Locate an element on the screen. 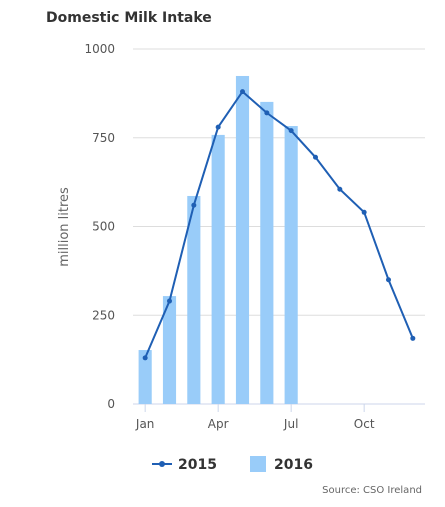 Image resolution: width=445 pixels, height=507 pixels. legend-marker is located at coordinates (162, 464).